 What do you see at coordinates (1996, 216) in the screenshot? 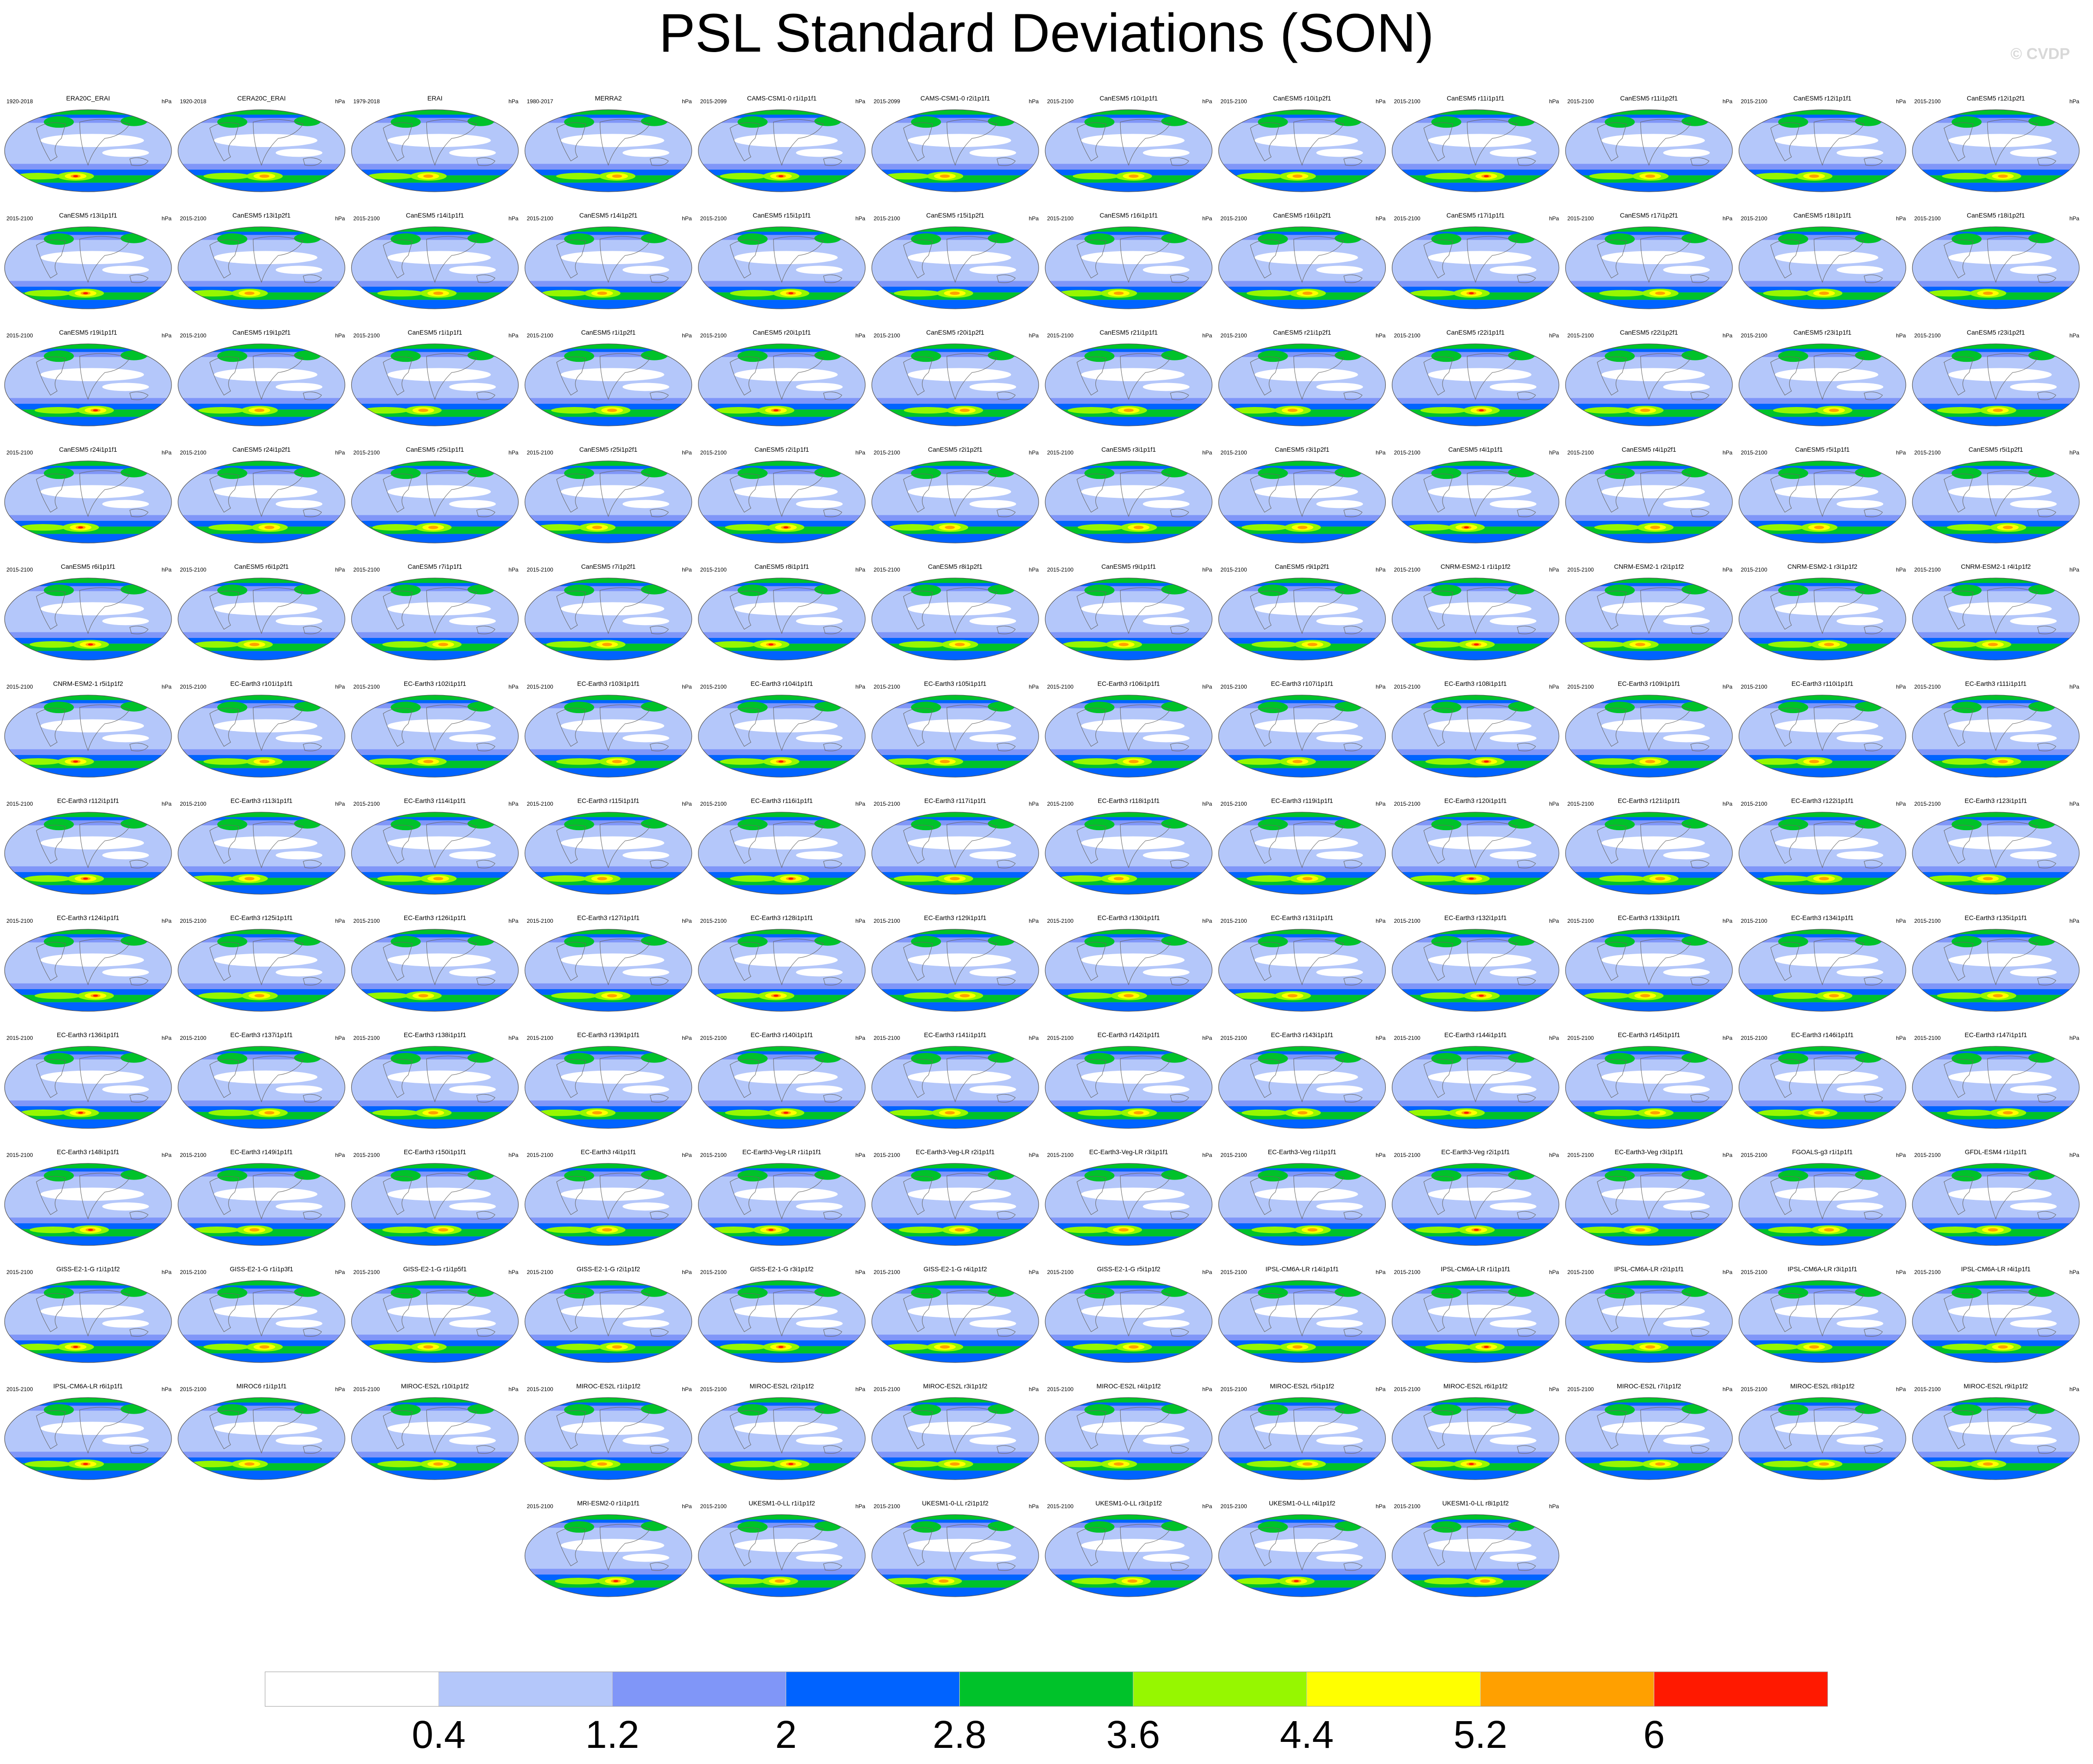
I see `panel-title: CanESM5 r18i1p2f1` at bounding box center [1996, 216].